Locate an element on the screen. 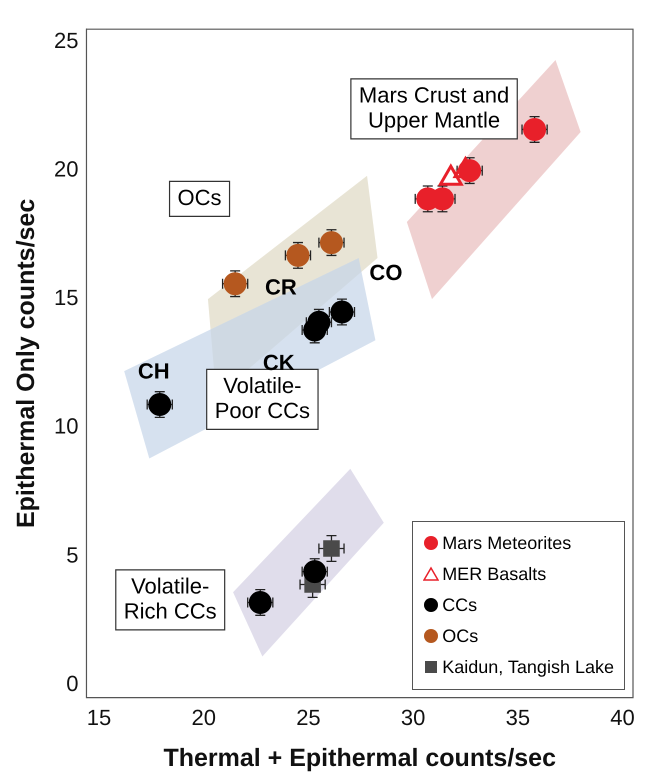  annotation: Mars Crust and Upper Mantle is located at coordinates (434, 107).